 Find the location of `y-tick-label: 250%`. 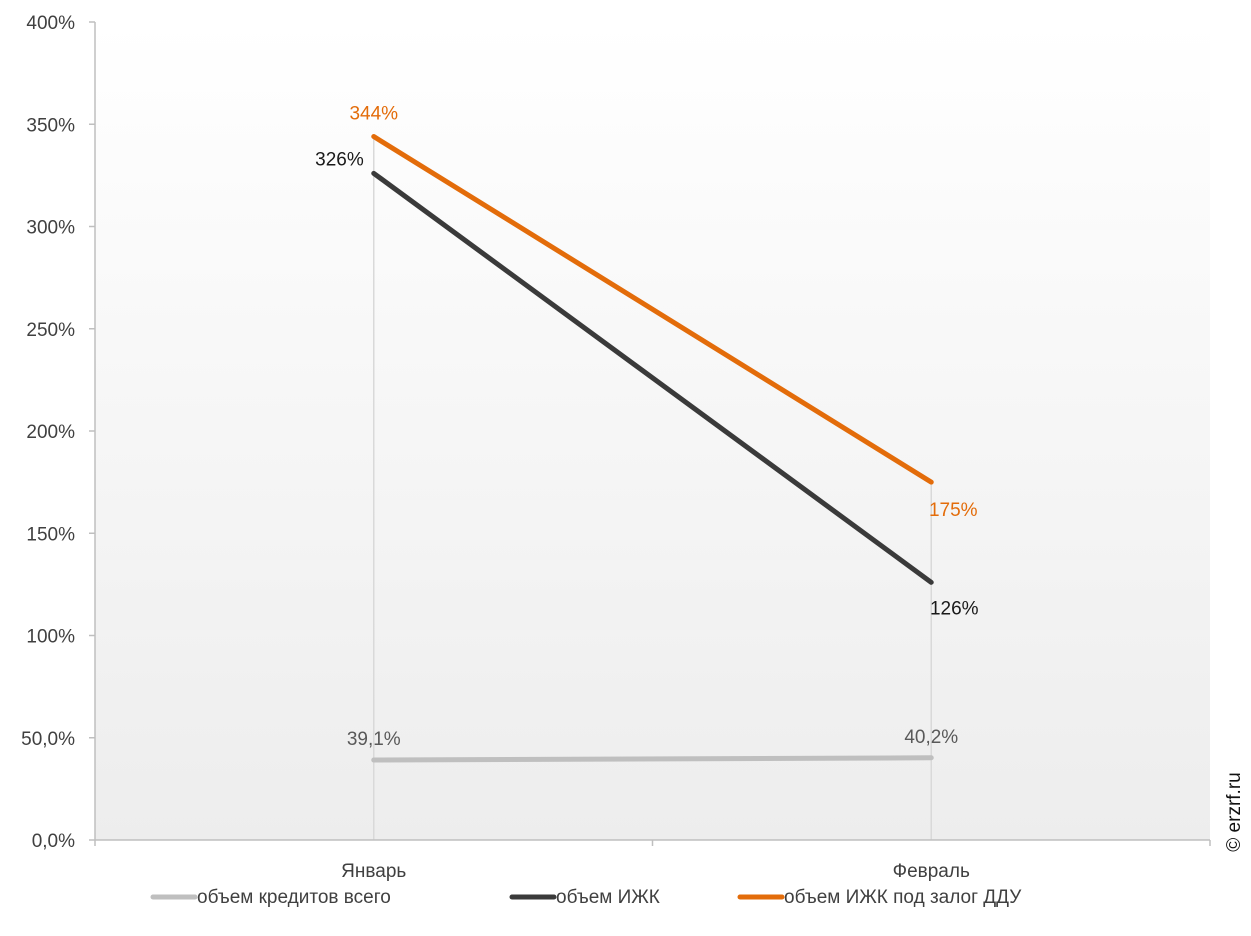

y-tick-label: 250% is located at coordinates (50, 330).